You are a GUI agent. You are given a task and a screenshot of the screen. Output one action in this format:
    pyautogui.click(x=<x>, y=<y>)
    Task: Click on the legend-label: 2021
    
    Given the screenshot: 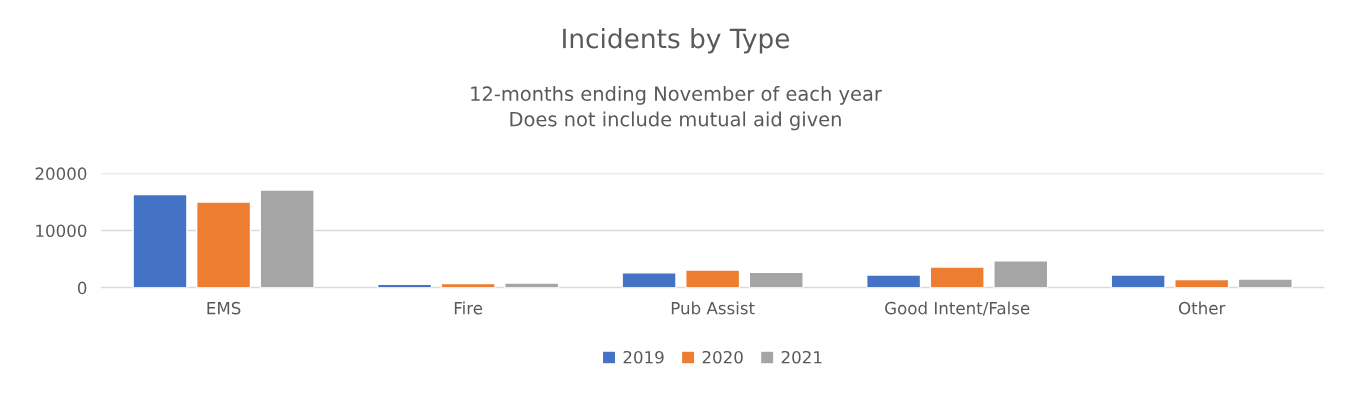 What is the action you would take?
    pyautogui.click(x=801, y=357)
    